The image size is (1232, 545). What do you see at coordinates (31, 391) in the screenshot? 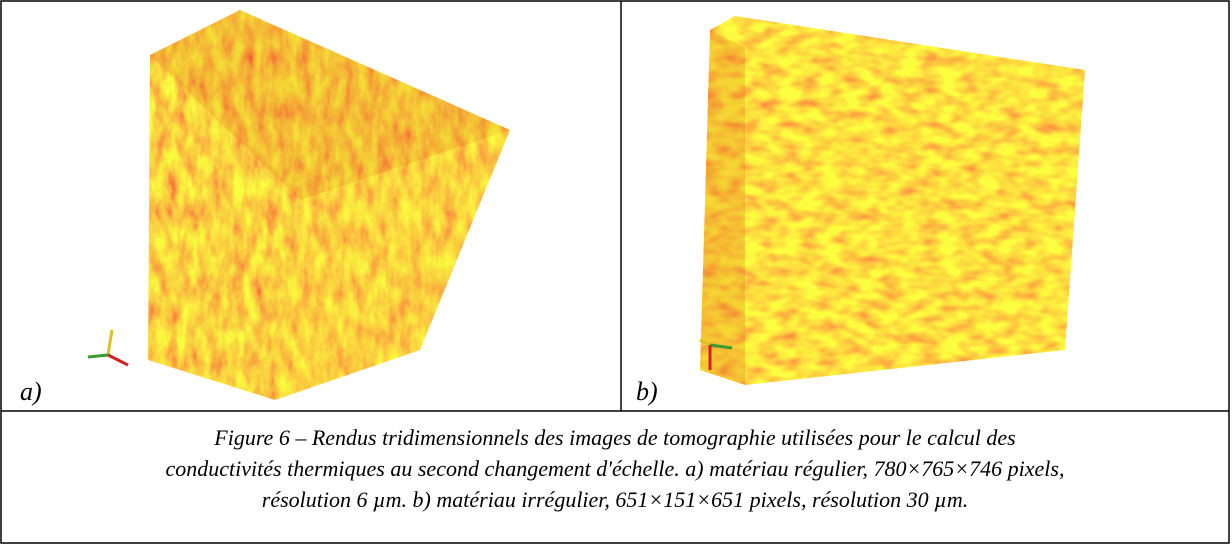
I see `panel-label: a)` at bounding box center [31, 391].